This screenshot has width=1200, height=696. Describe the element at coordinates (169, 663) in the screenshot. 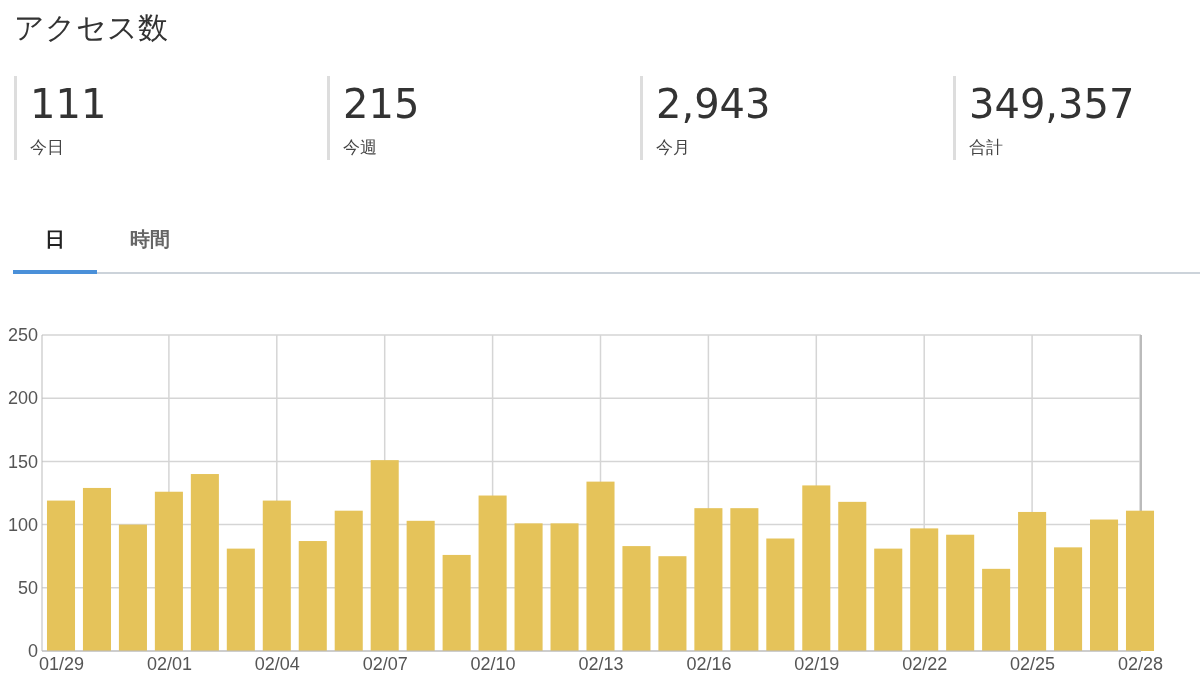

I see `x-tick-label: 02/01` at that location.